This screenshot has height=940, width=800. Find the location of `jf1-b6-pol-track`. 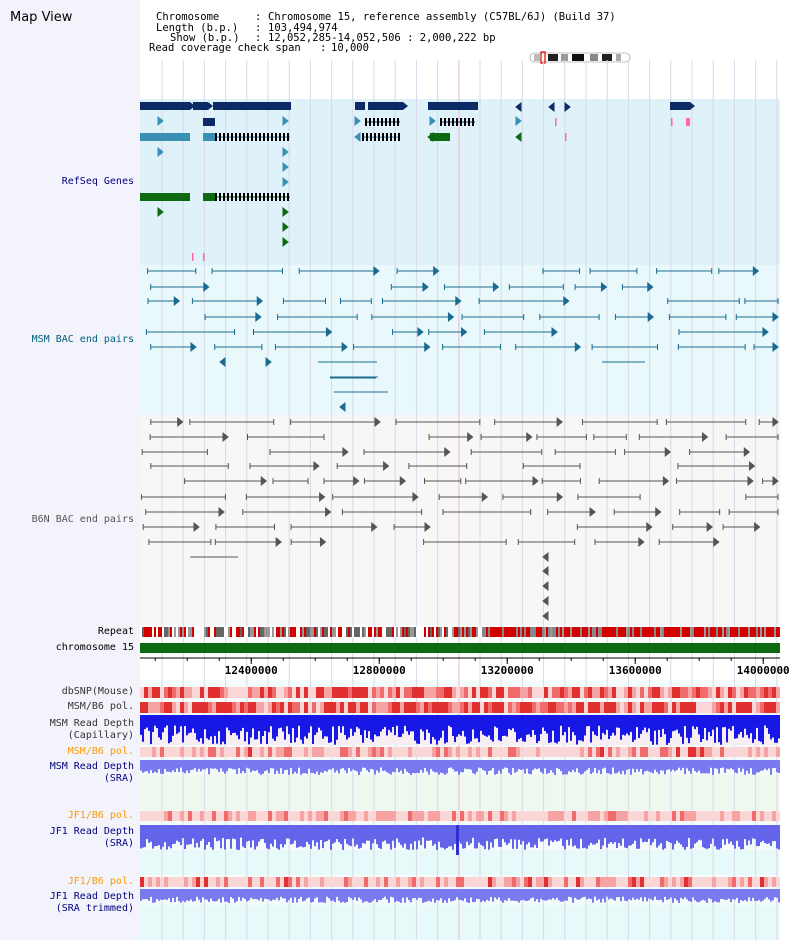

jf1-b6-pol-track is located at coordinates (460, 816).